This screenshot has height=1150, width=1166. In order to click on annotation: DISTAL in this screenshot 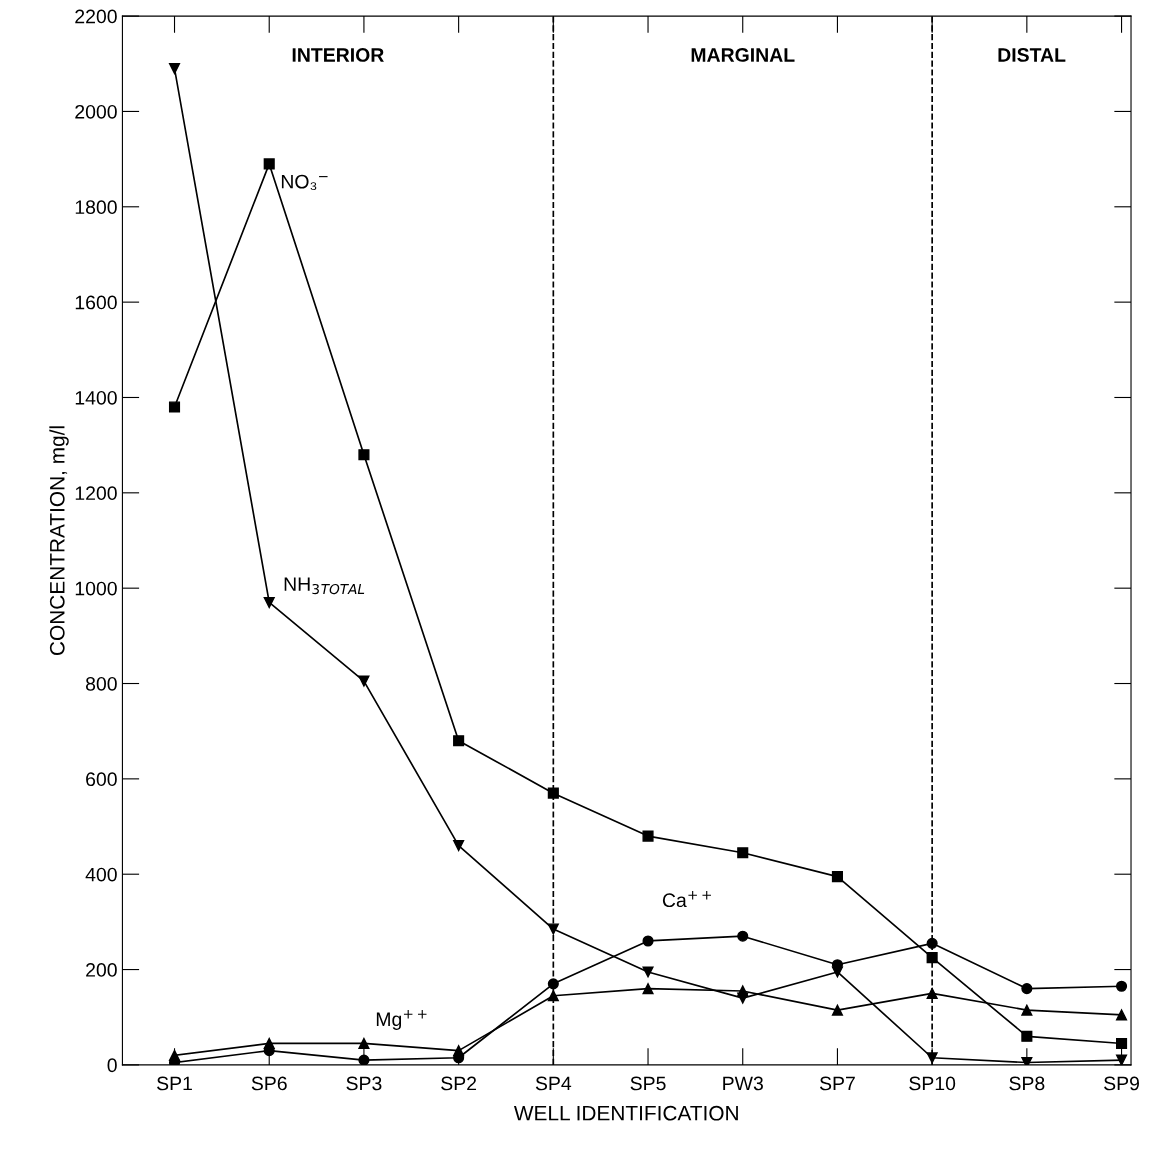, I will do `click(1032, 55)`.